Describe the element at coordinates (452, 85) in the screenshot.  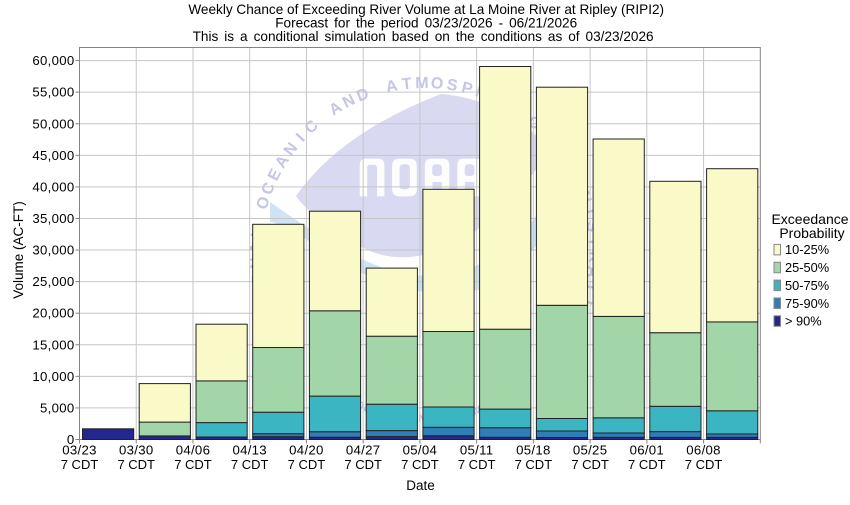
I see `svg-text: S` at that location.